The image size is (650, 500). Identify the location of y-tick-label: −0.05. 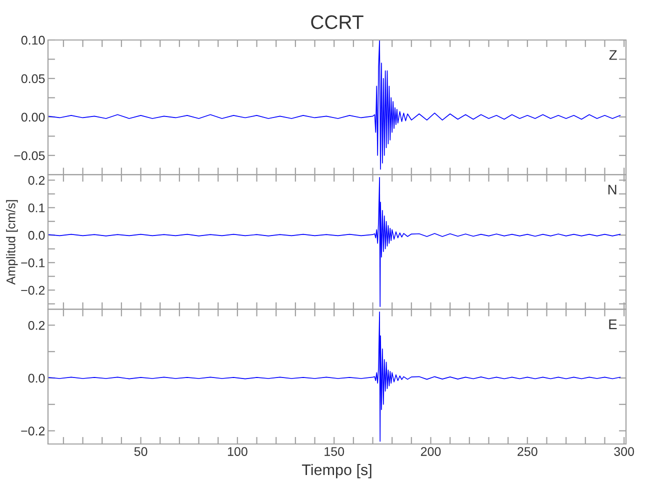
(29, 155).